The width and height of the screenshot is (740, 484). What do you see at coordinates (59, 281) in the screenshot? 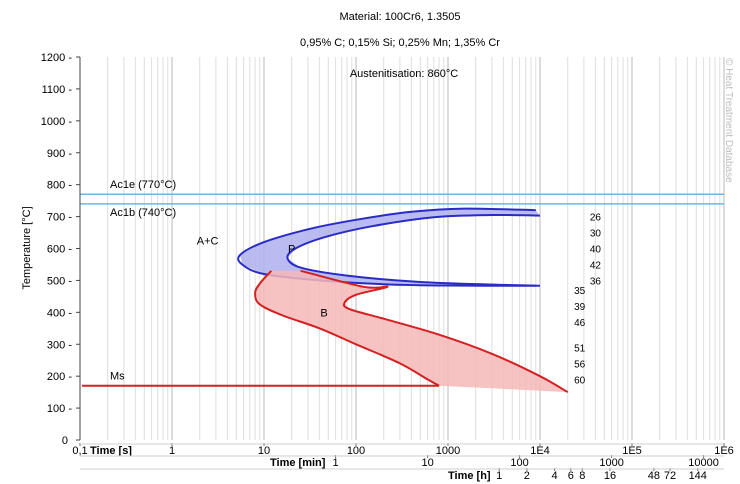
I see `y-tick-label: 500 -` at bounding box center [59, 281].